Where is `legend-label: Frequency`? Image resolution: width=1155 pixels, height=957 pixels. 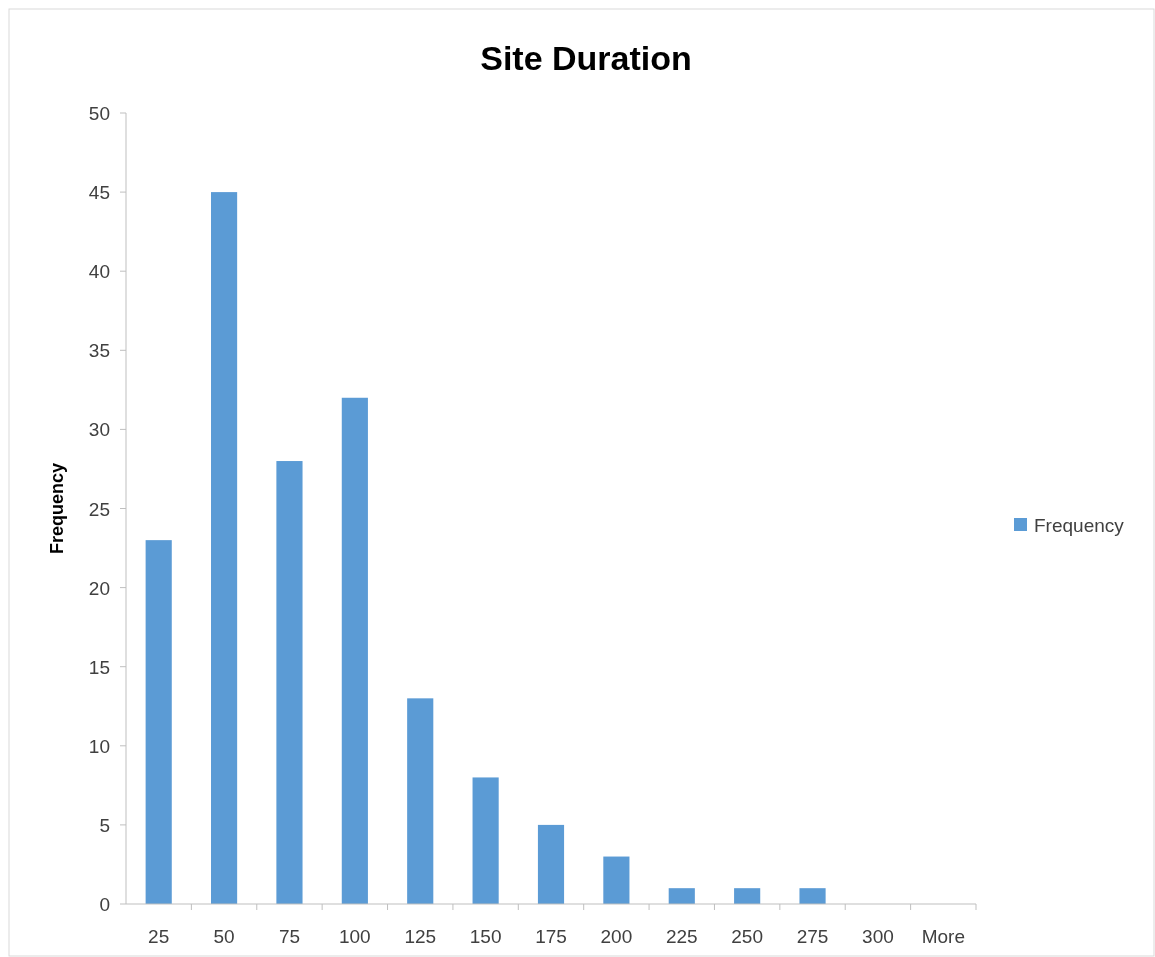
legend-label: Frequency is located at coordinates (1079, 525).